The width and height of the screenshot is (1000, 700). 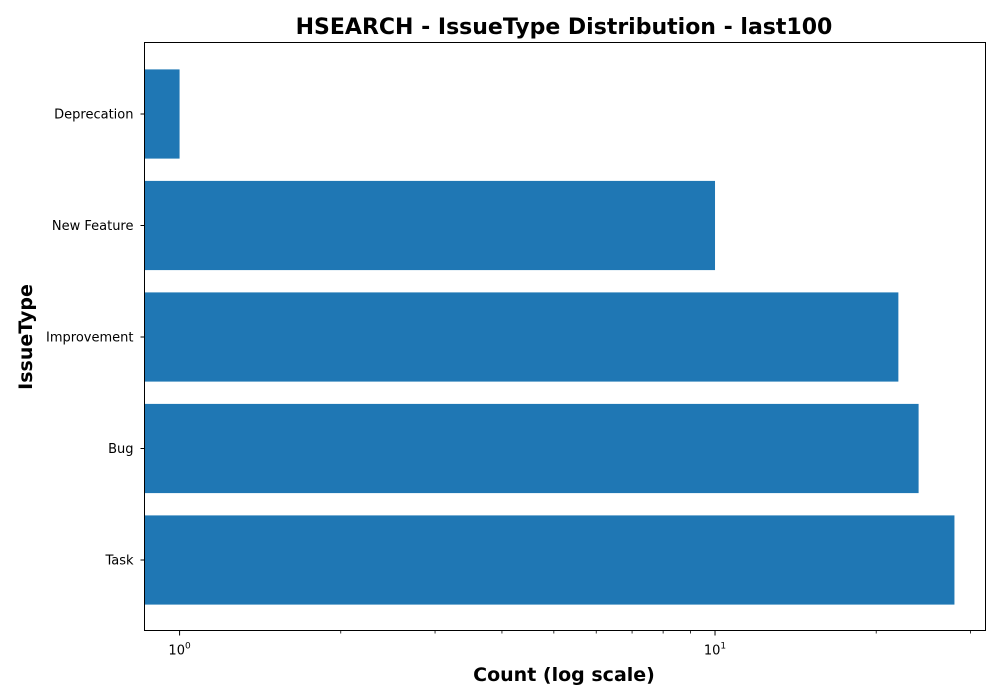 What do you see at coordinates (715, 650) in the screenshot?
I see `x-tick-label: 10¹` at bounding box center [715, 650].